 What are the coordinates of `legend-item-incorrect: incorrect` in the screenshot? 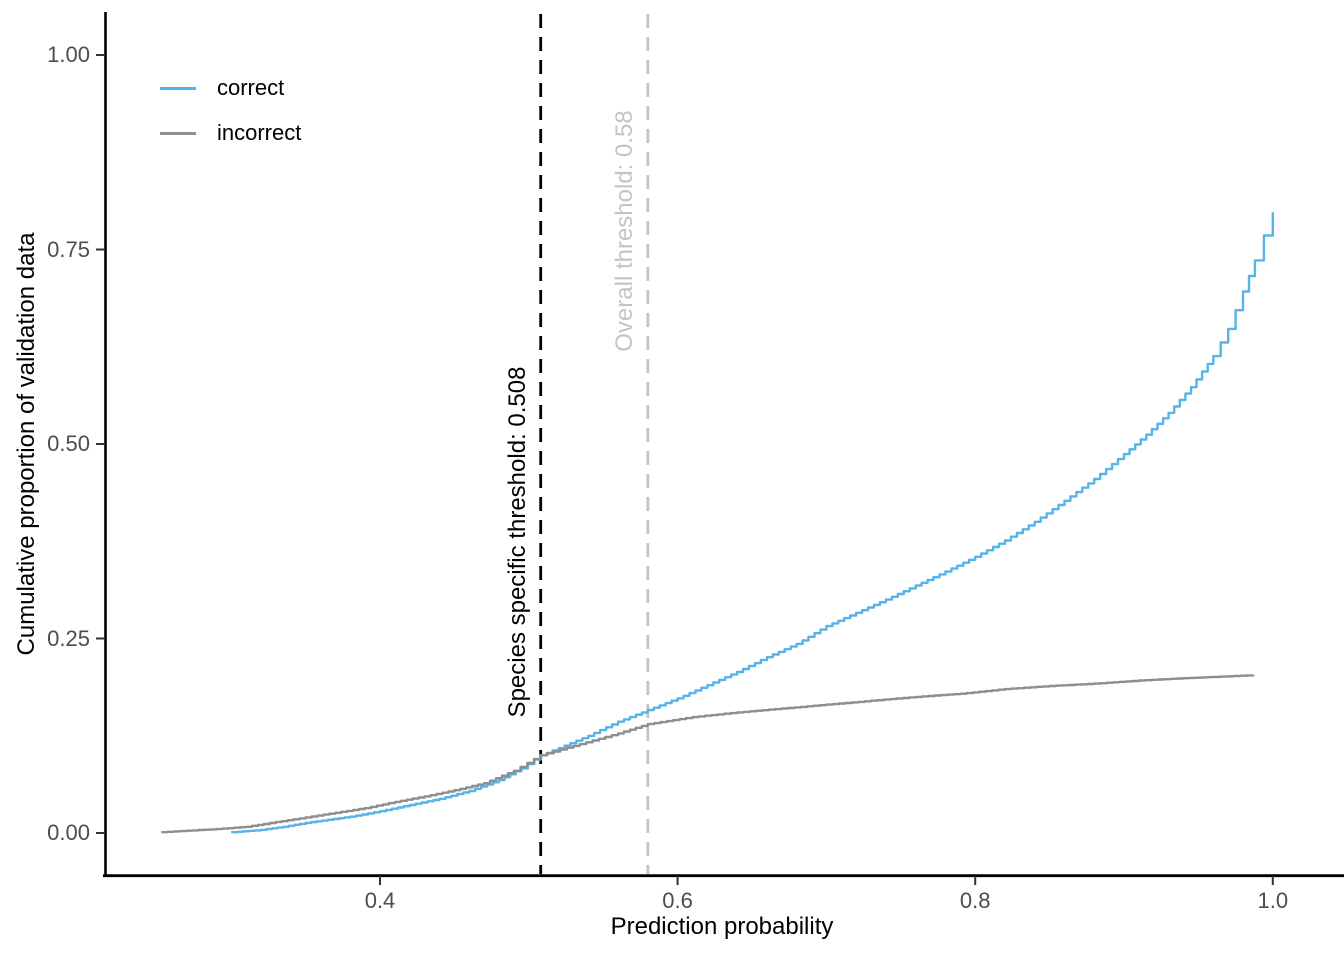 It's located at (230, 133).